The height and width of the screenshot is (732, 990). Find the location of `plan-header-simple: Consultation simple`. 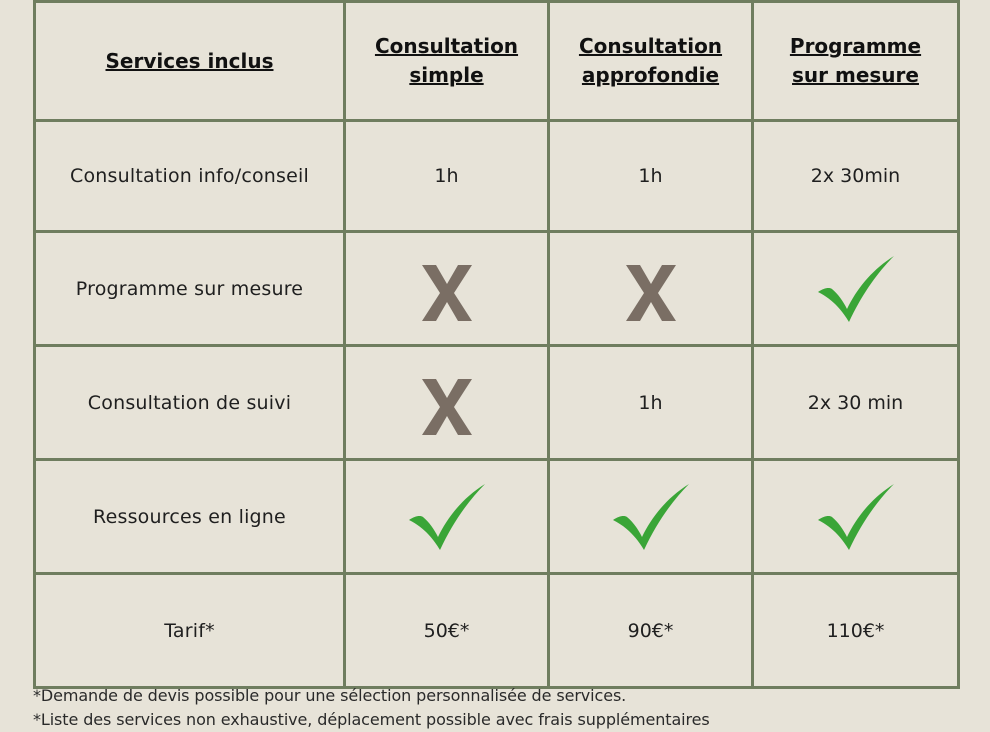

plan-header-simple: Consultation simple is located at coordinates (446, 61).